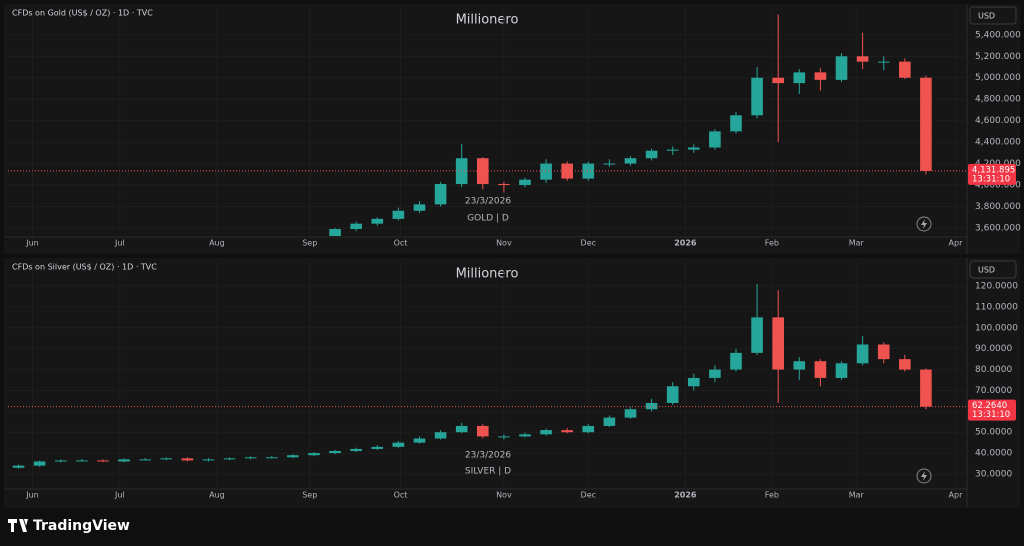 This screenshot has width=1024, height=546. What do you see at coordinates (998, 207) in the screenshot?
I see `y-tick-label: 3,800.000` at bounding box center [998, 207].